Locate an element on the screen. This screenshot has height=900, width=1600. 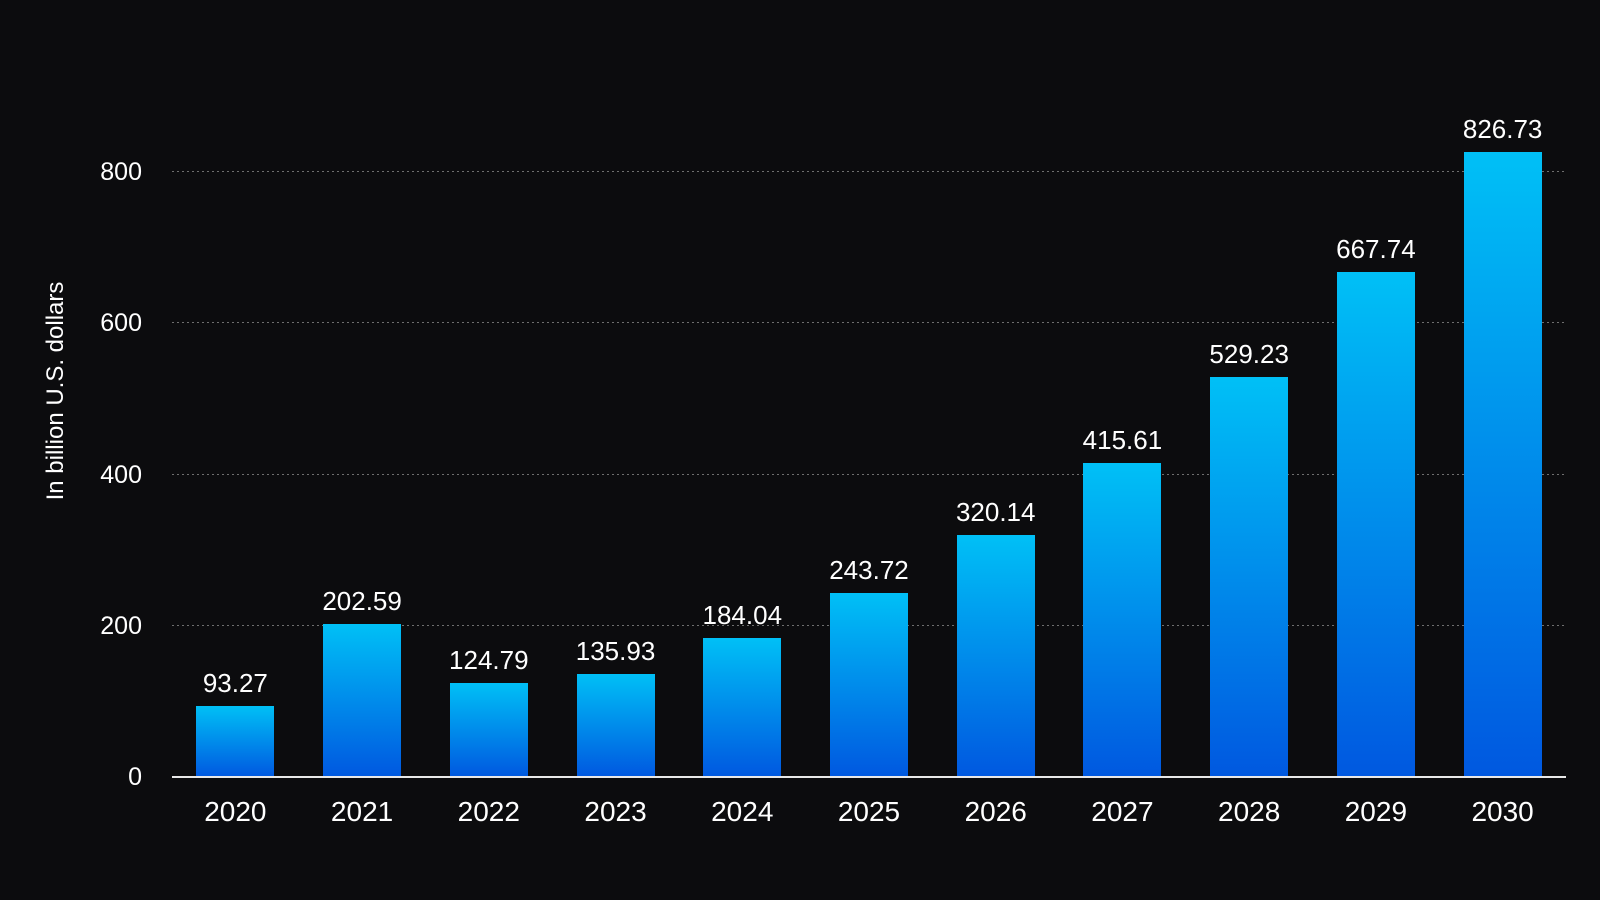
bar-2025 is located at coordinates (869, 684).